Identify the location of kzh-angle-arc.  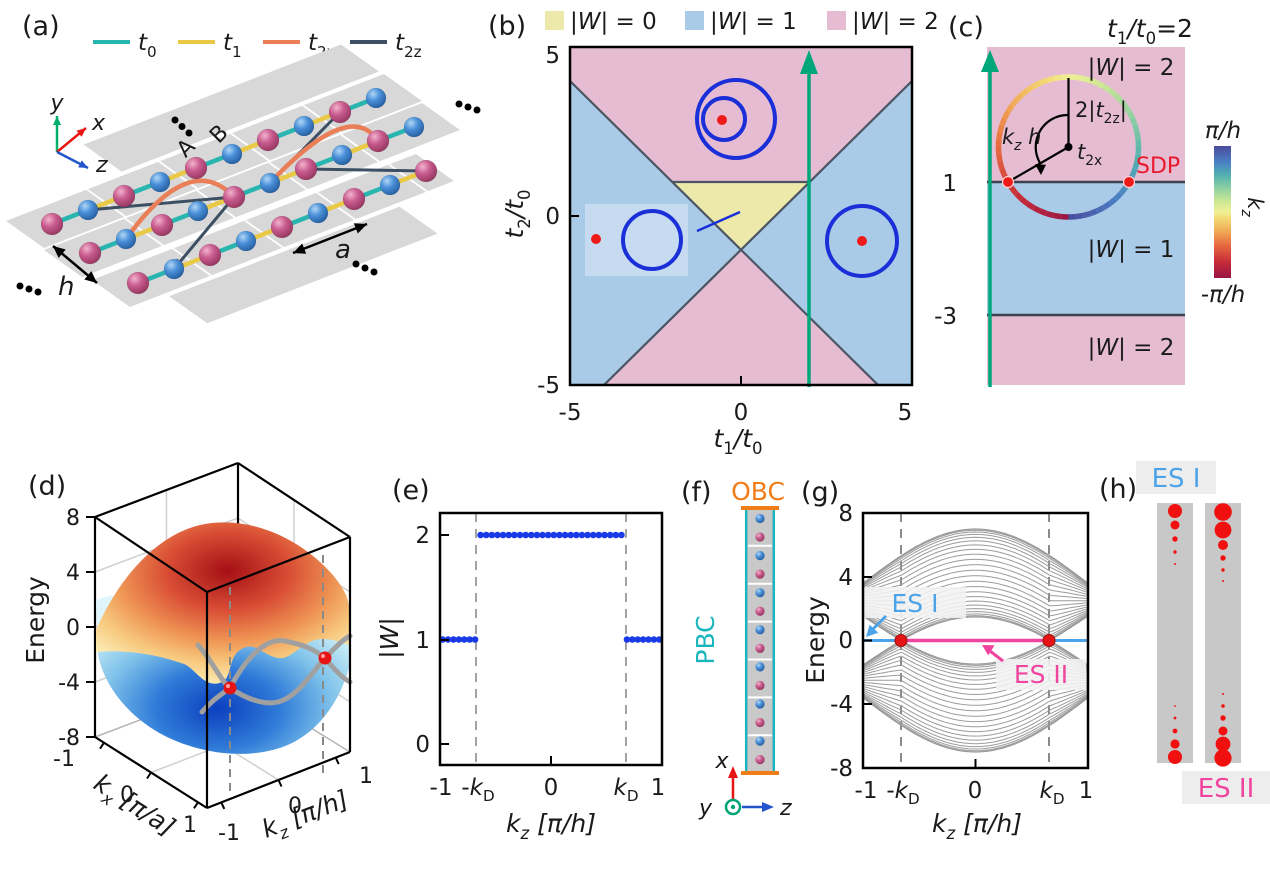
(1051, 138).